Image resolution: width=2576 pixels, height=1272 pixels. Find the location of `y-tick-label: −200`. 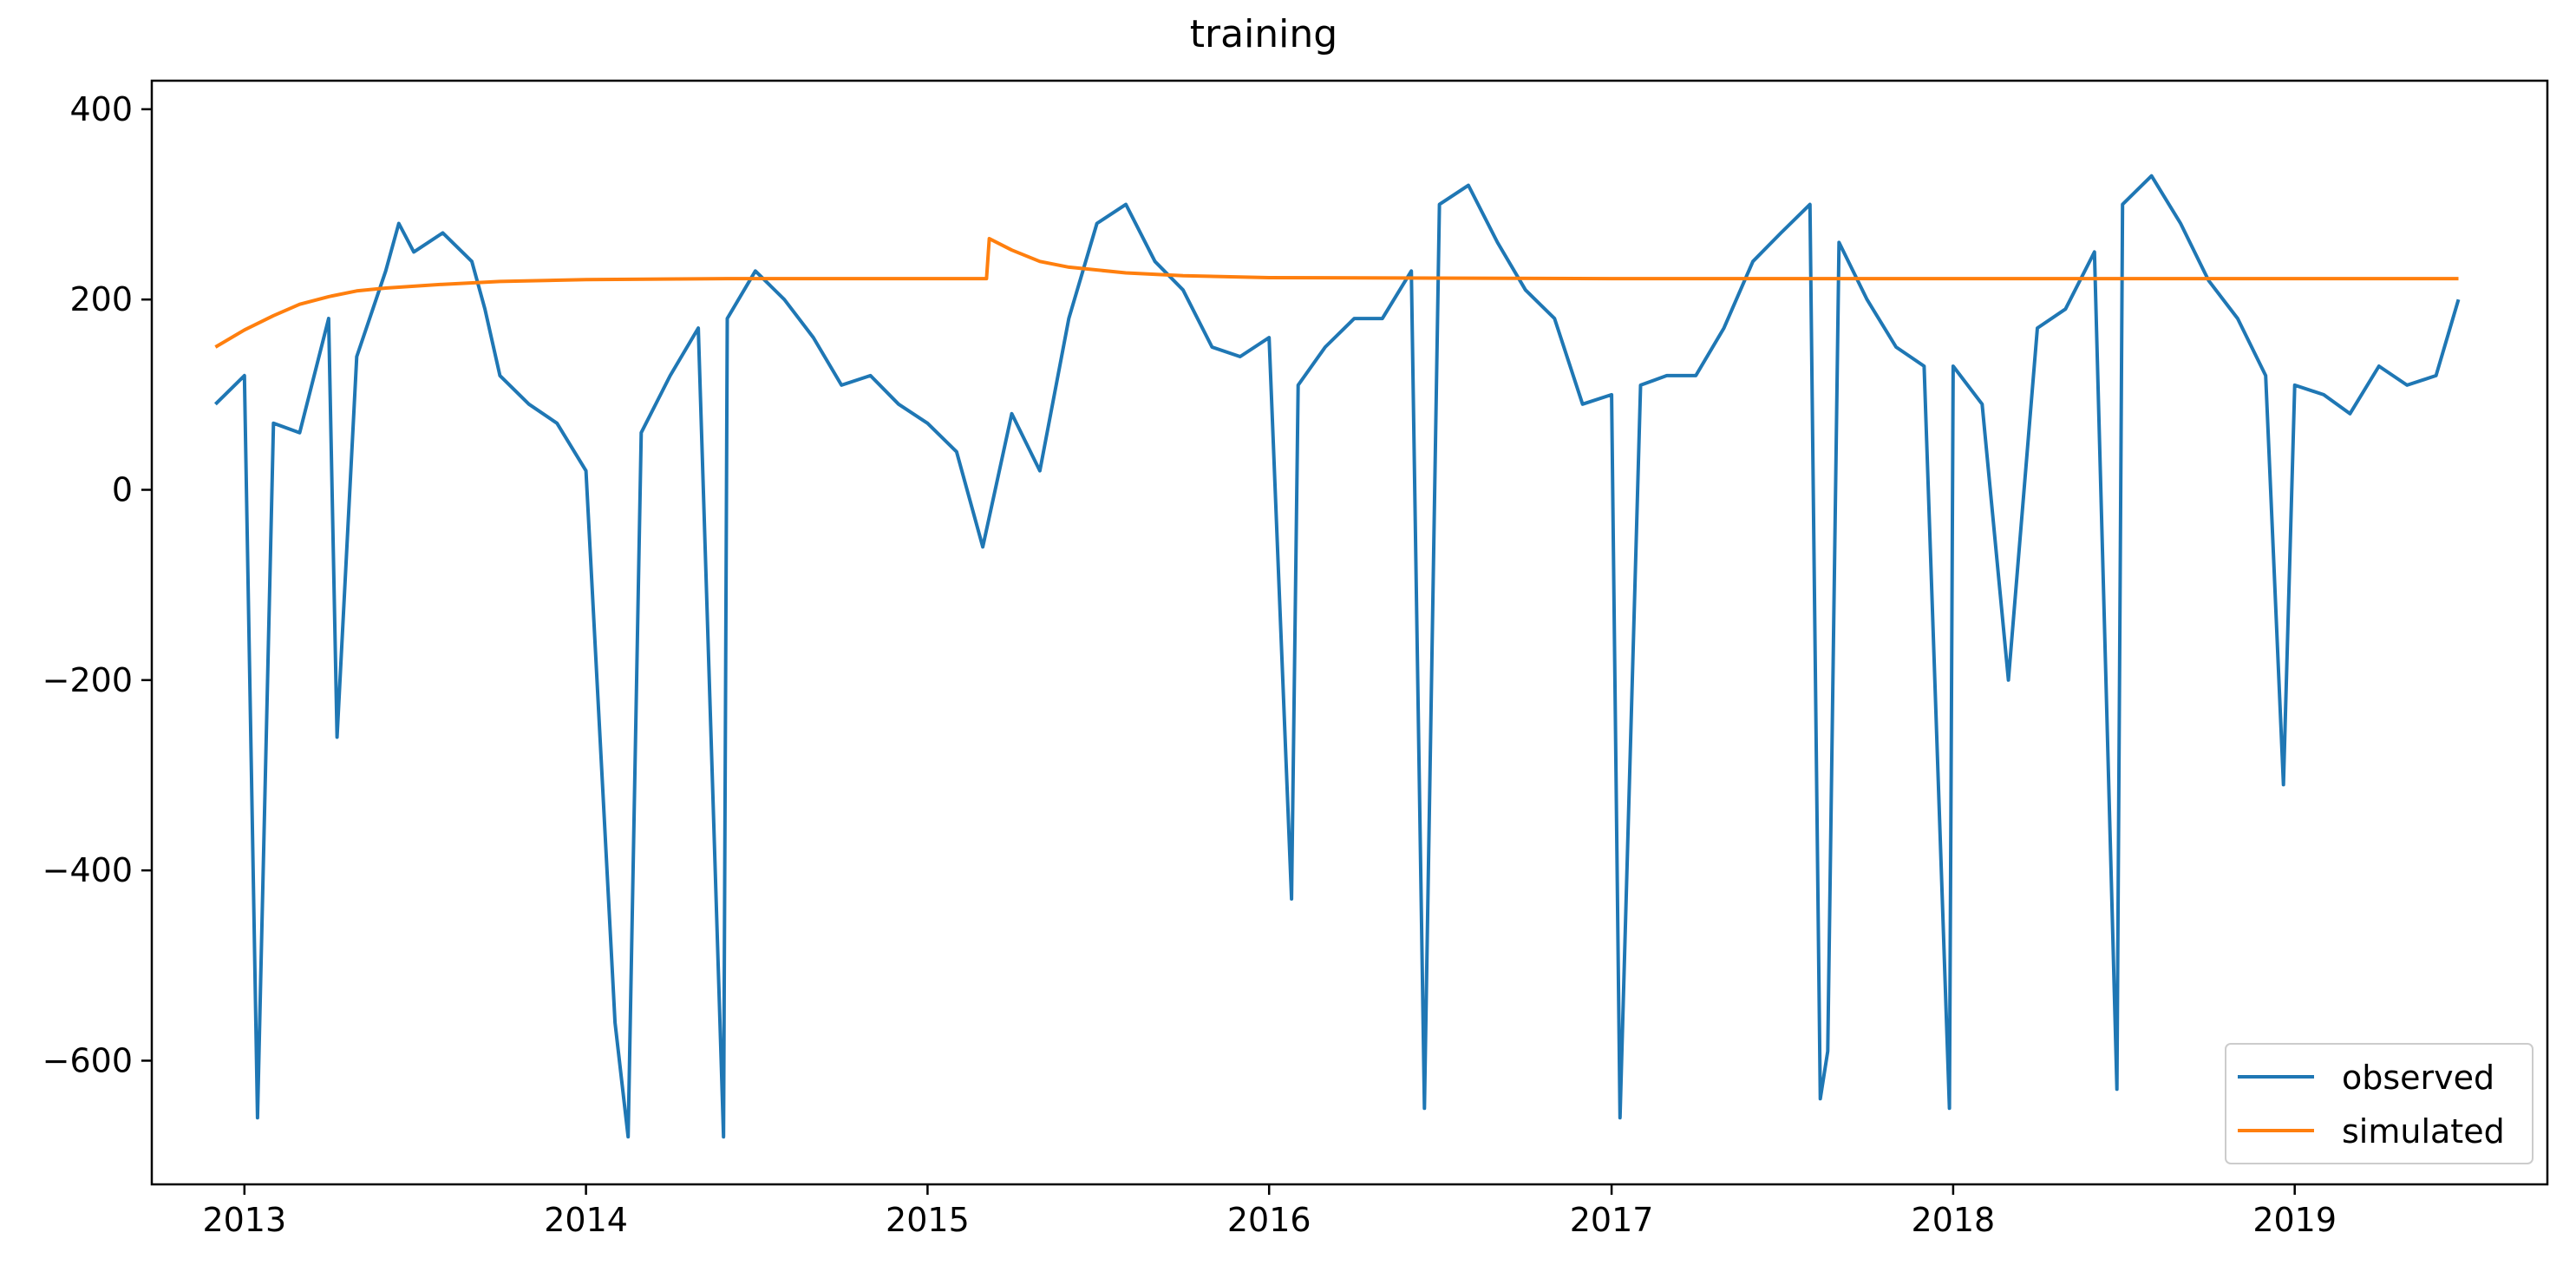

y-tick-label: −200 is located at coordinates (87, 680).